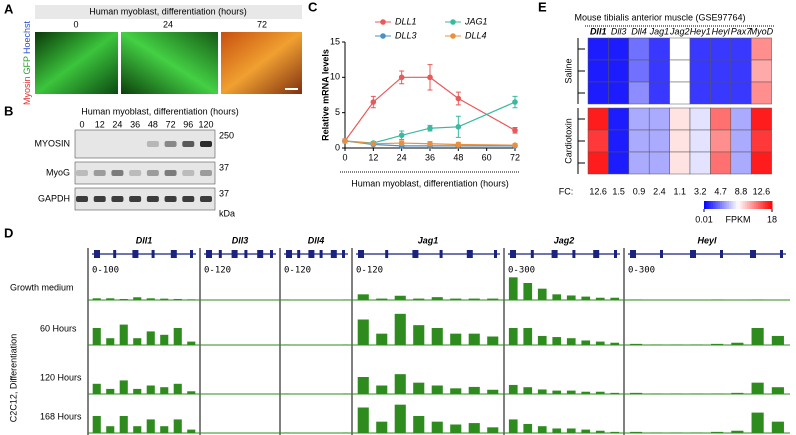 The image size is (796, 435). What do you see at coordinates (337, 112) in the screenshot?
I see `y-tick-label: 5` at bounding box center [337, 112].